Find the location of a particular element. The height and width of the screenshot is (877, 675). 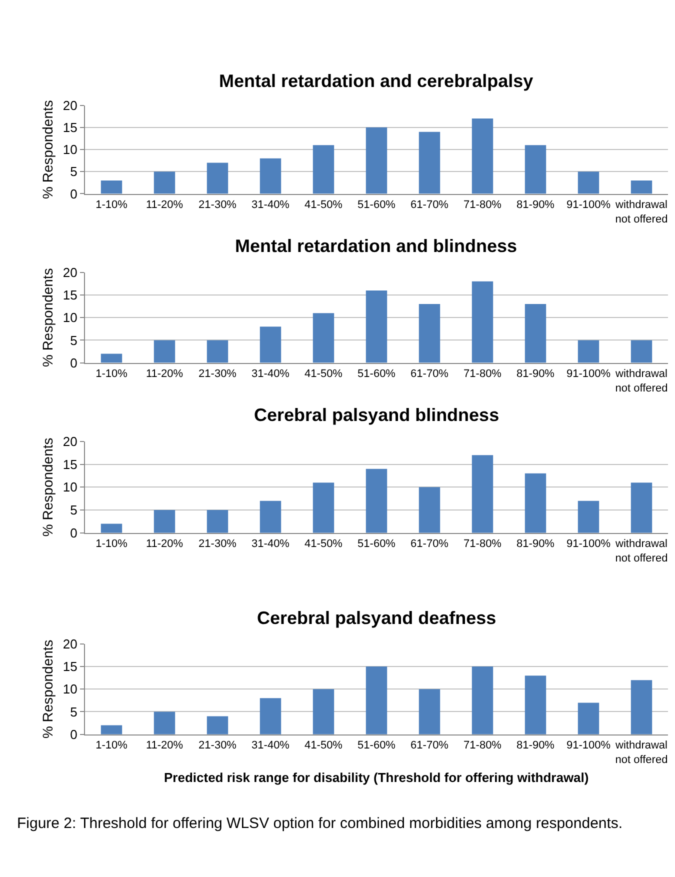

caption: Figure 2: Threshold for offering WLSV option for combined morbidities among respondents. is located at coordinates (320, 823).